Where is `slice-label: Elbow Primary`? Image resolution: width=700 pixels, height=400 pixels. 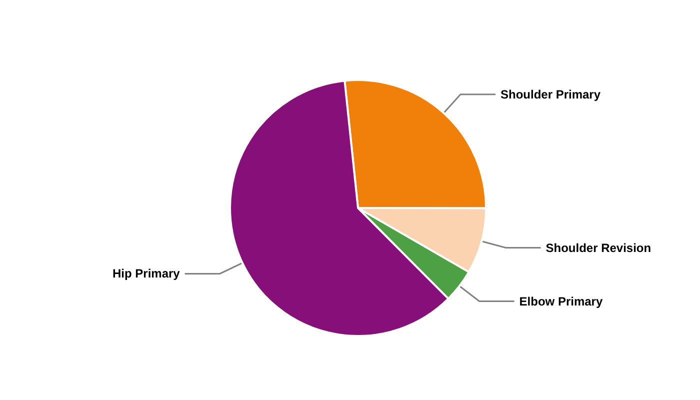
slice-label: Elbow Primary is located at coordinates (561, 301).